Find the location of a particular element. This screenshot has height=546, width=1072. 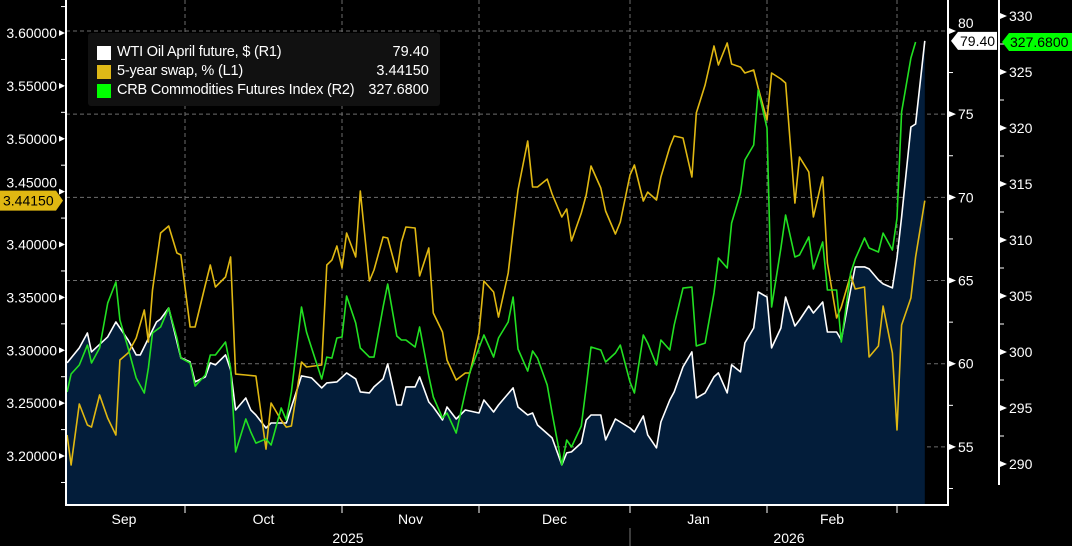

left-tick-label: 3.60000 is located at coordinates (31, 33).